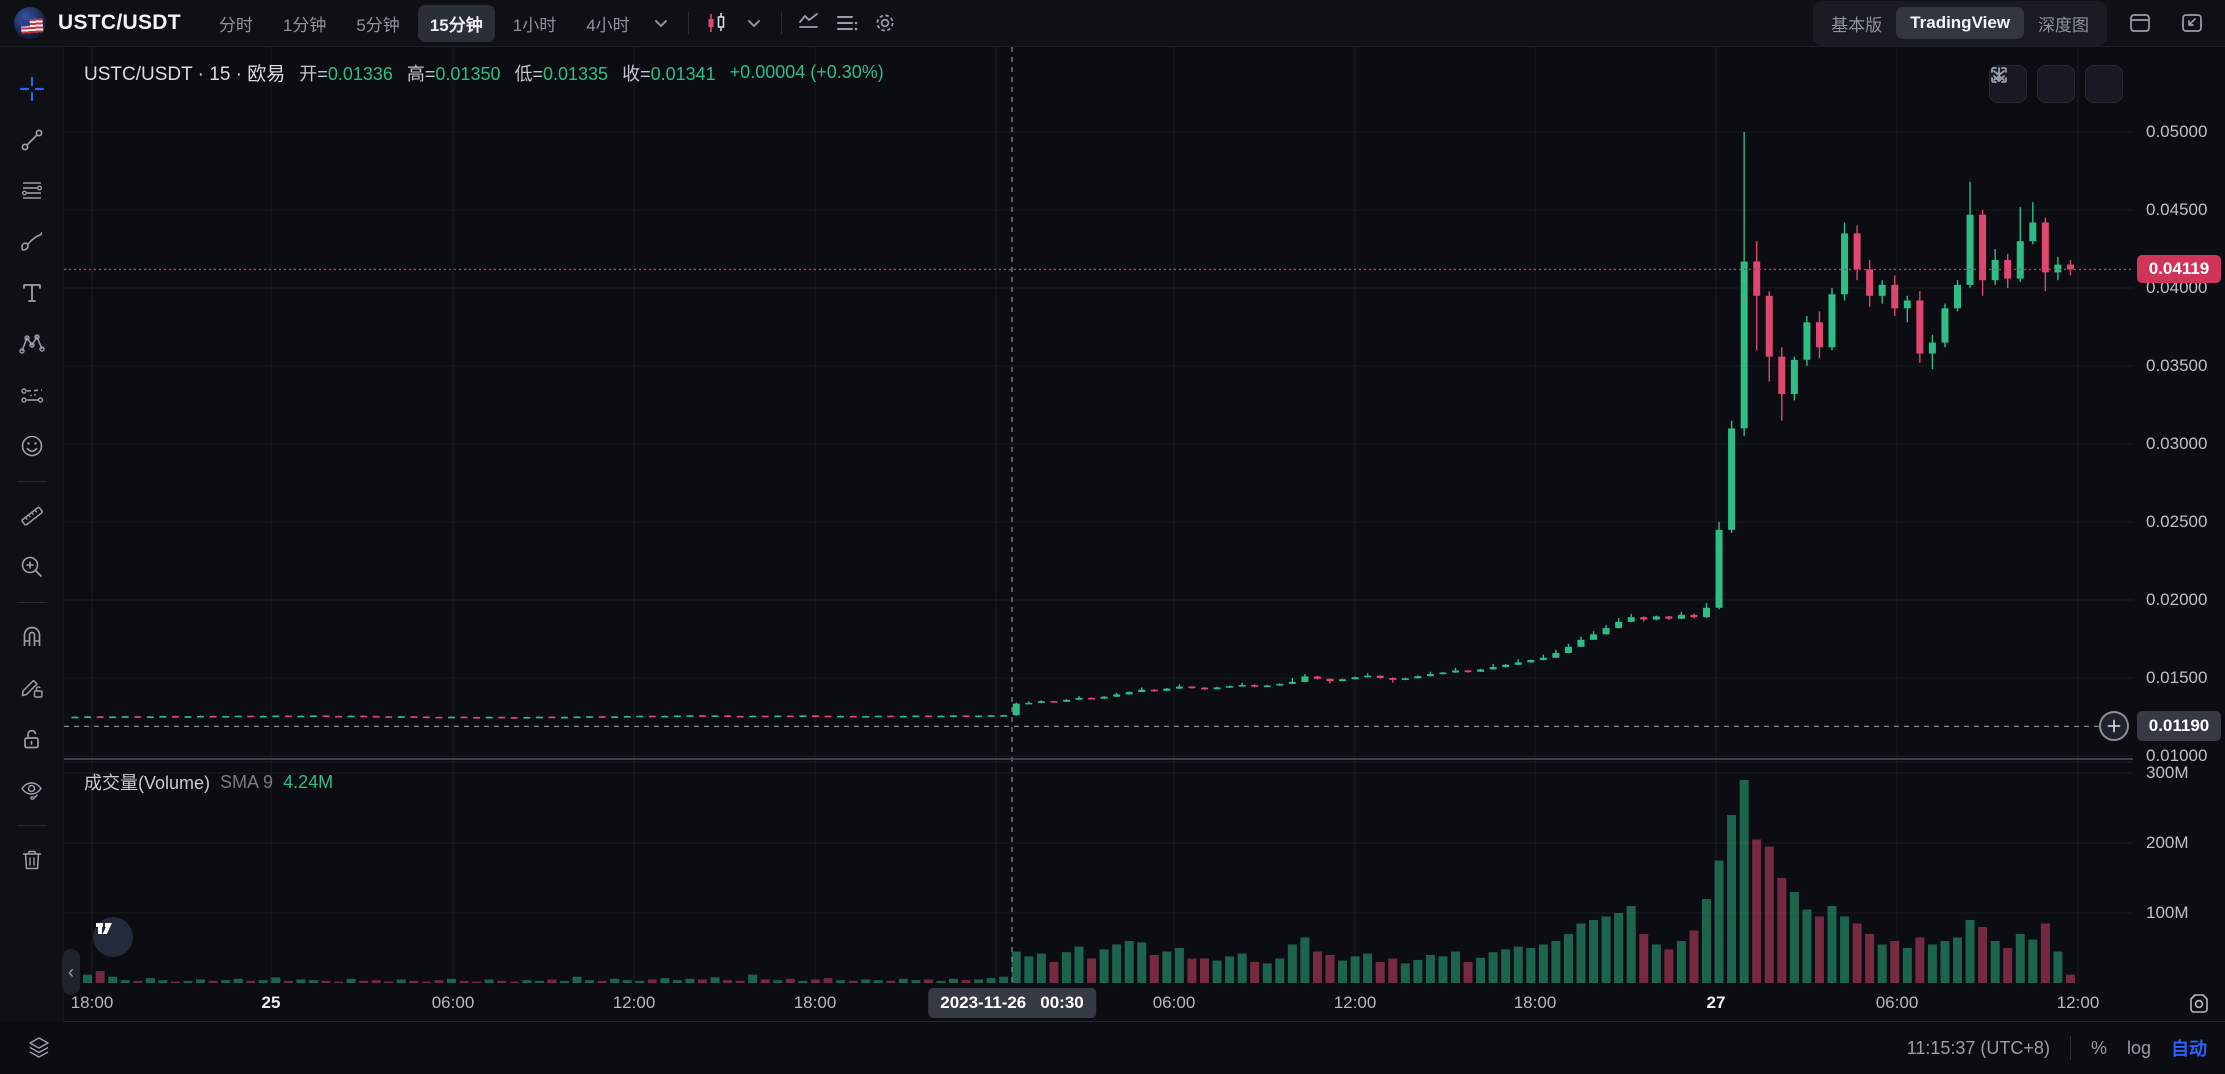 The height and width of the screenshot is (1074, 2225). Describe the element at coordinates (2167, 842) in the screenshot. I see `volume-tick: 200M` at that location.